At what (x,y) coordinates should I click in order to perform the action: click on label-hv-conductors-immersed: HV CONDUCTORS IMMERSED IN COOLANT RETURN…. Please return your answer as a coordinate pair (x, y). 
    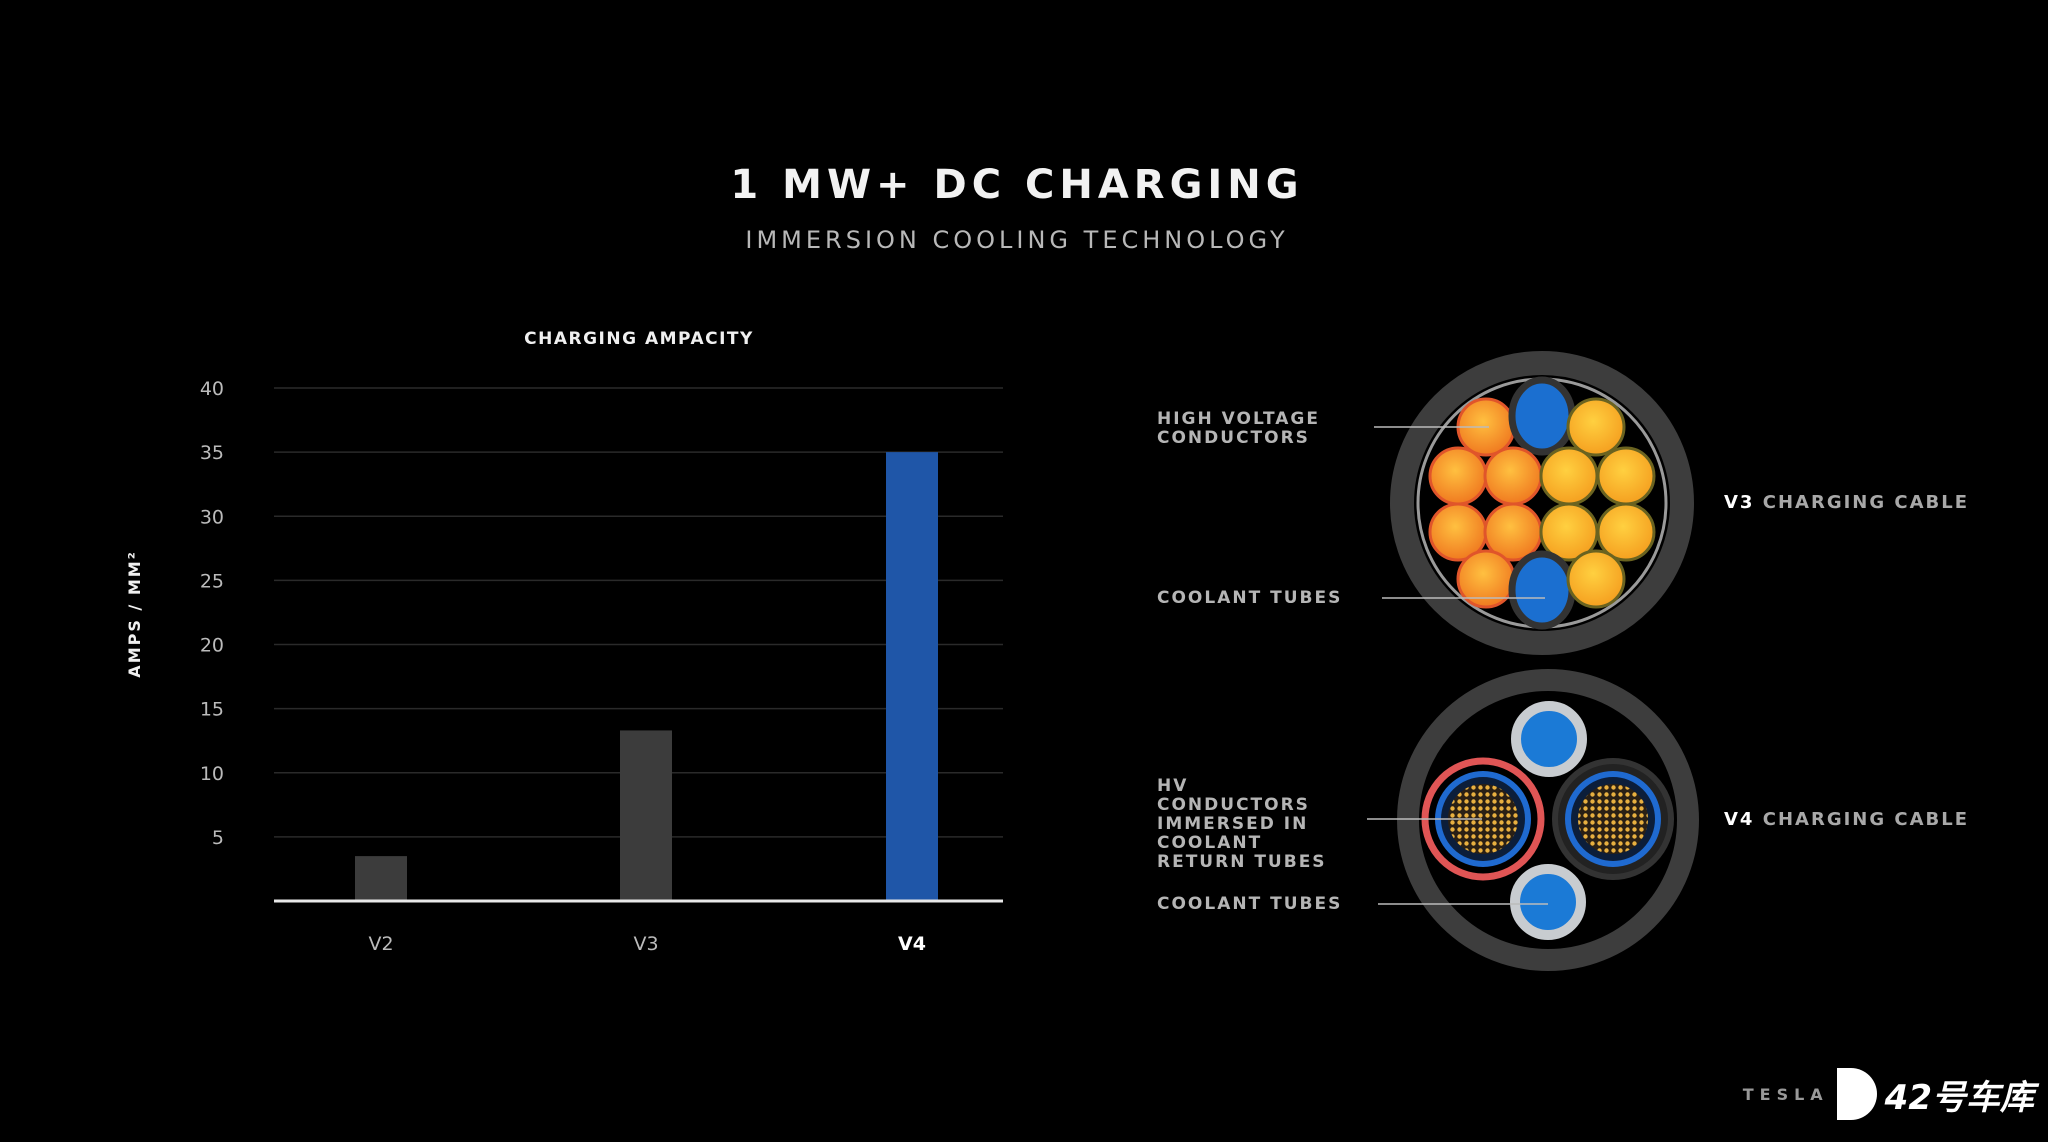
    Looking at the image, I should click on (1242, 824).